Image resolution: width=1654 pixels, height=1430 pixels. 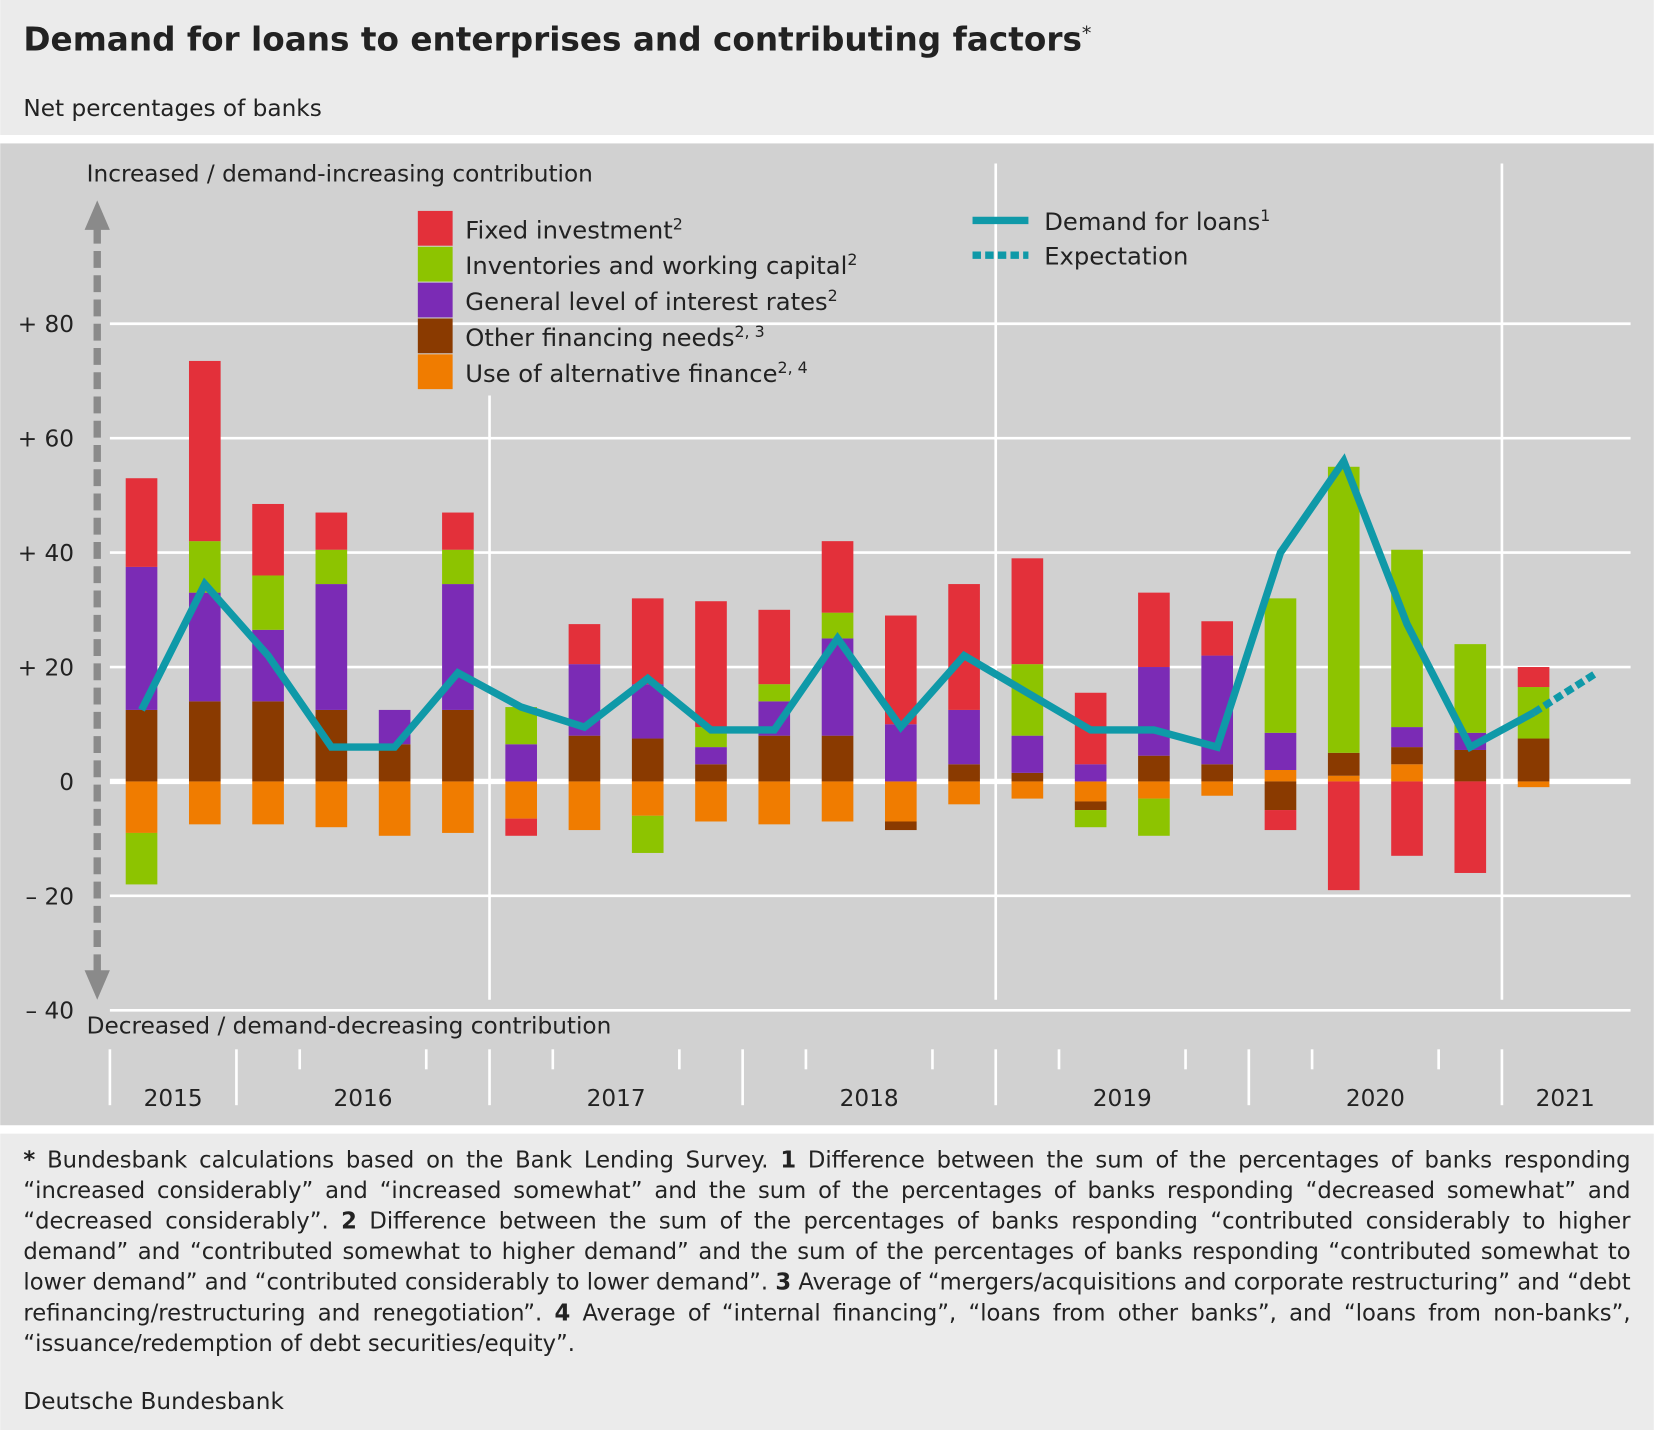 I want to click on legend-label: General level of interest rates2, so click(x=651, y=301).